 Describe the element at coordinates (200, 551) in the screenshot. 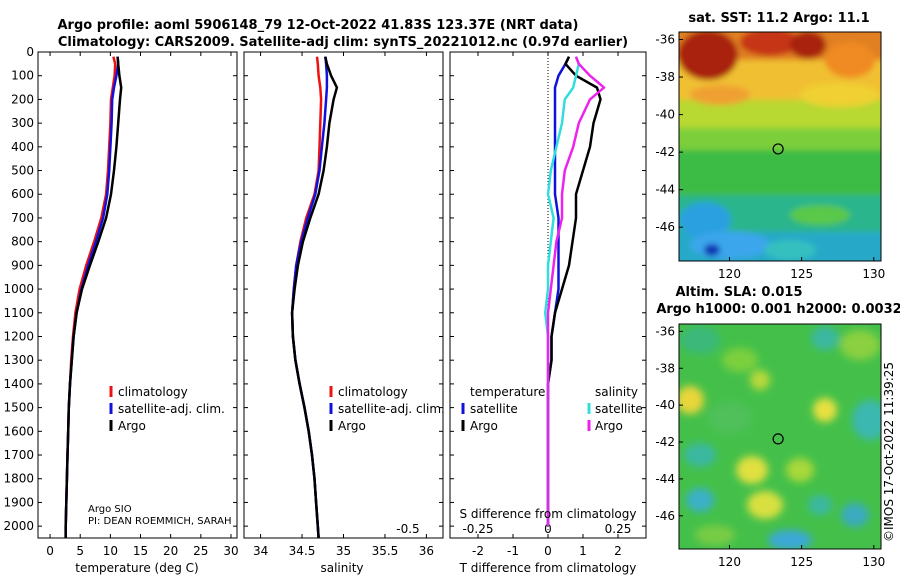

I see `x-tick-label: 25` at that location.